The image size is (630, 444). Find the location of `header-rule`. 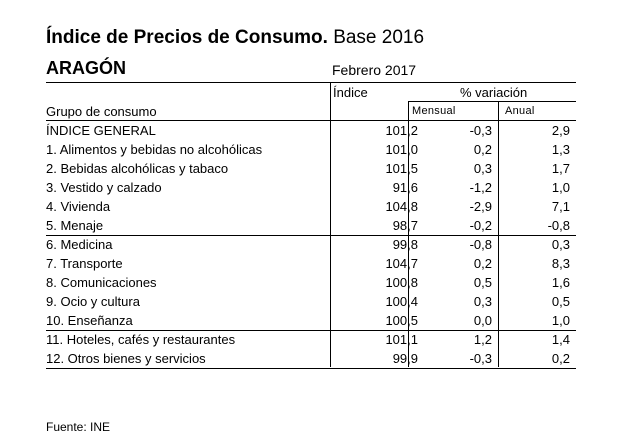

header-rule is located at coordinates (311, 120).